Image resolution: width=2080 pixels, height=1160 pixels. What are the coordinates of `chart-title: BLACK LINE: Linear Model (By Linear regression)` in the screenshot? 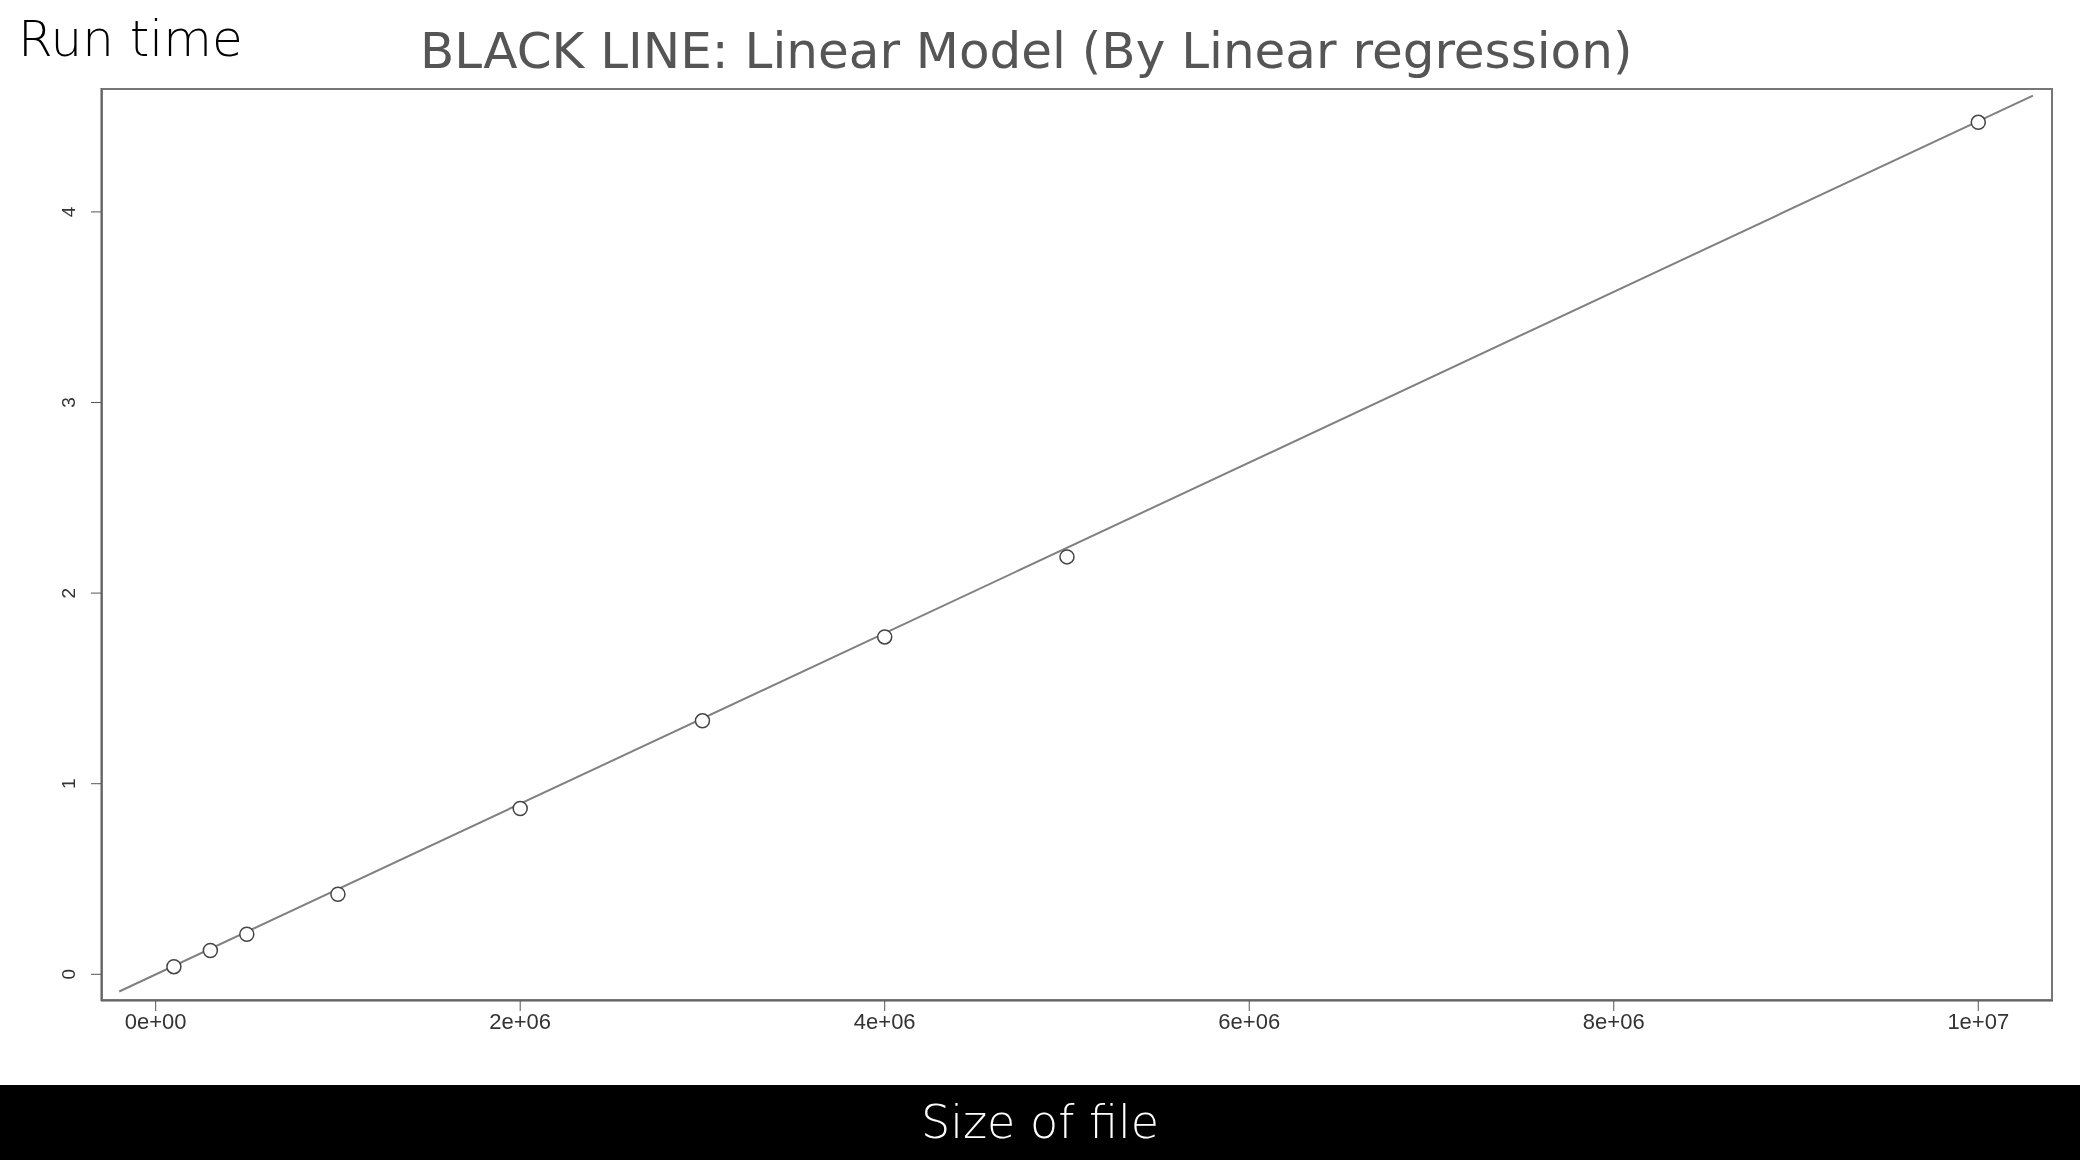 It's located at (1026, 51).